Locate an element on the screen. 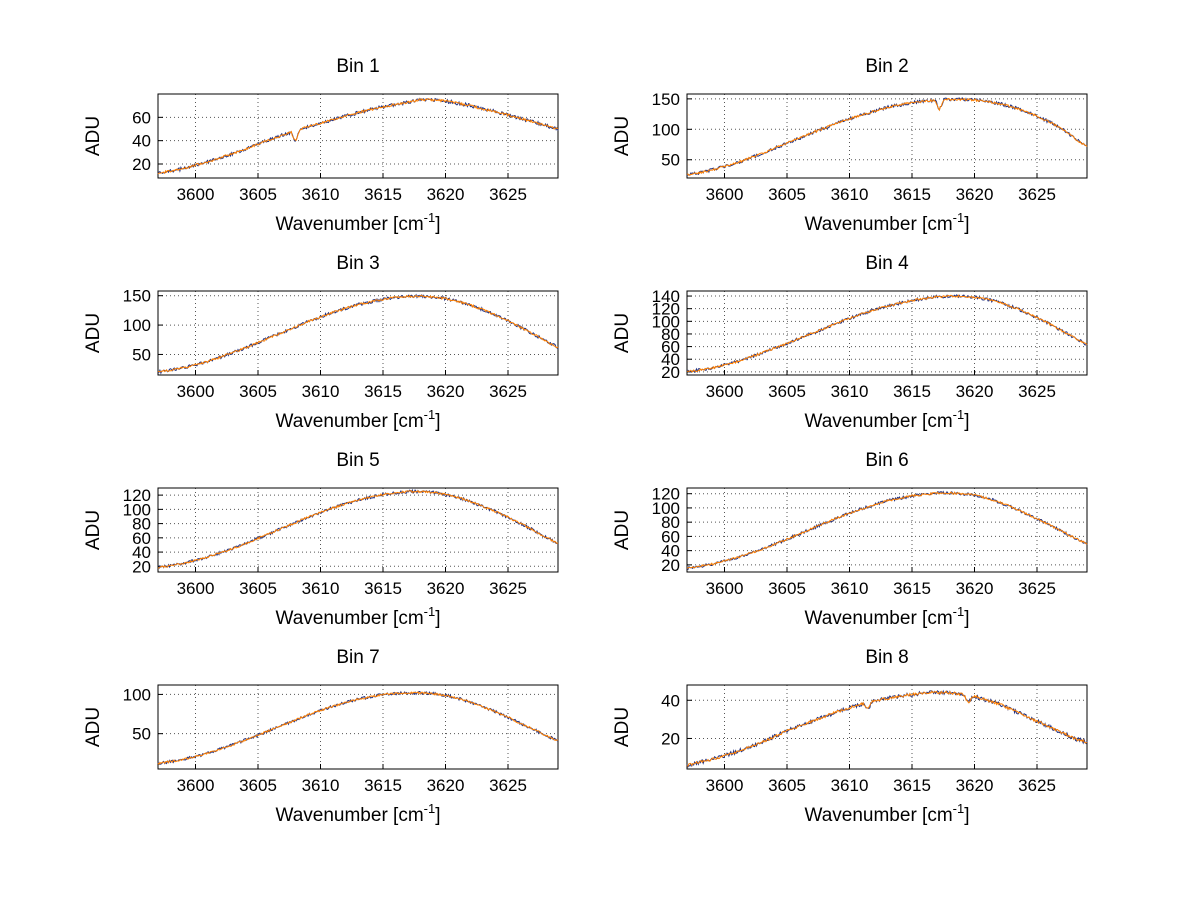 This screenshot has height=901, width=1200. chart-title: Bin 4 is located at coordinates (887, 263).